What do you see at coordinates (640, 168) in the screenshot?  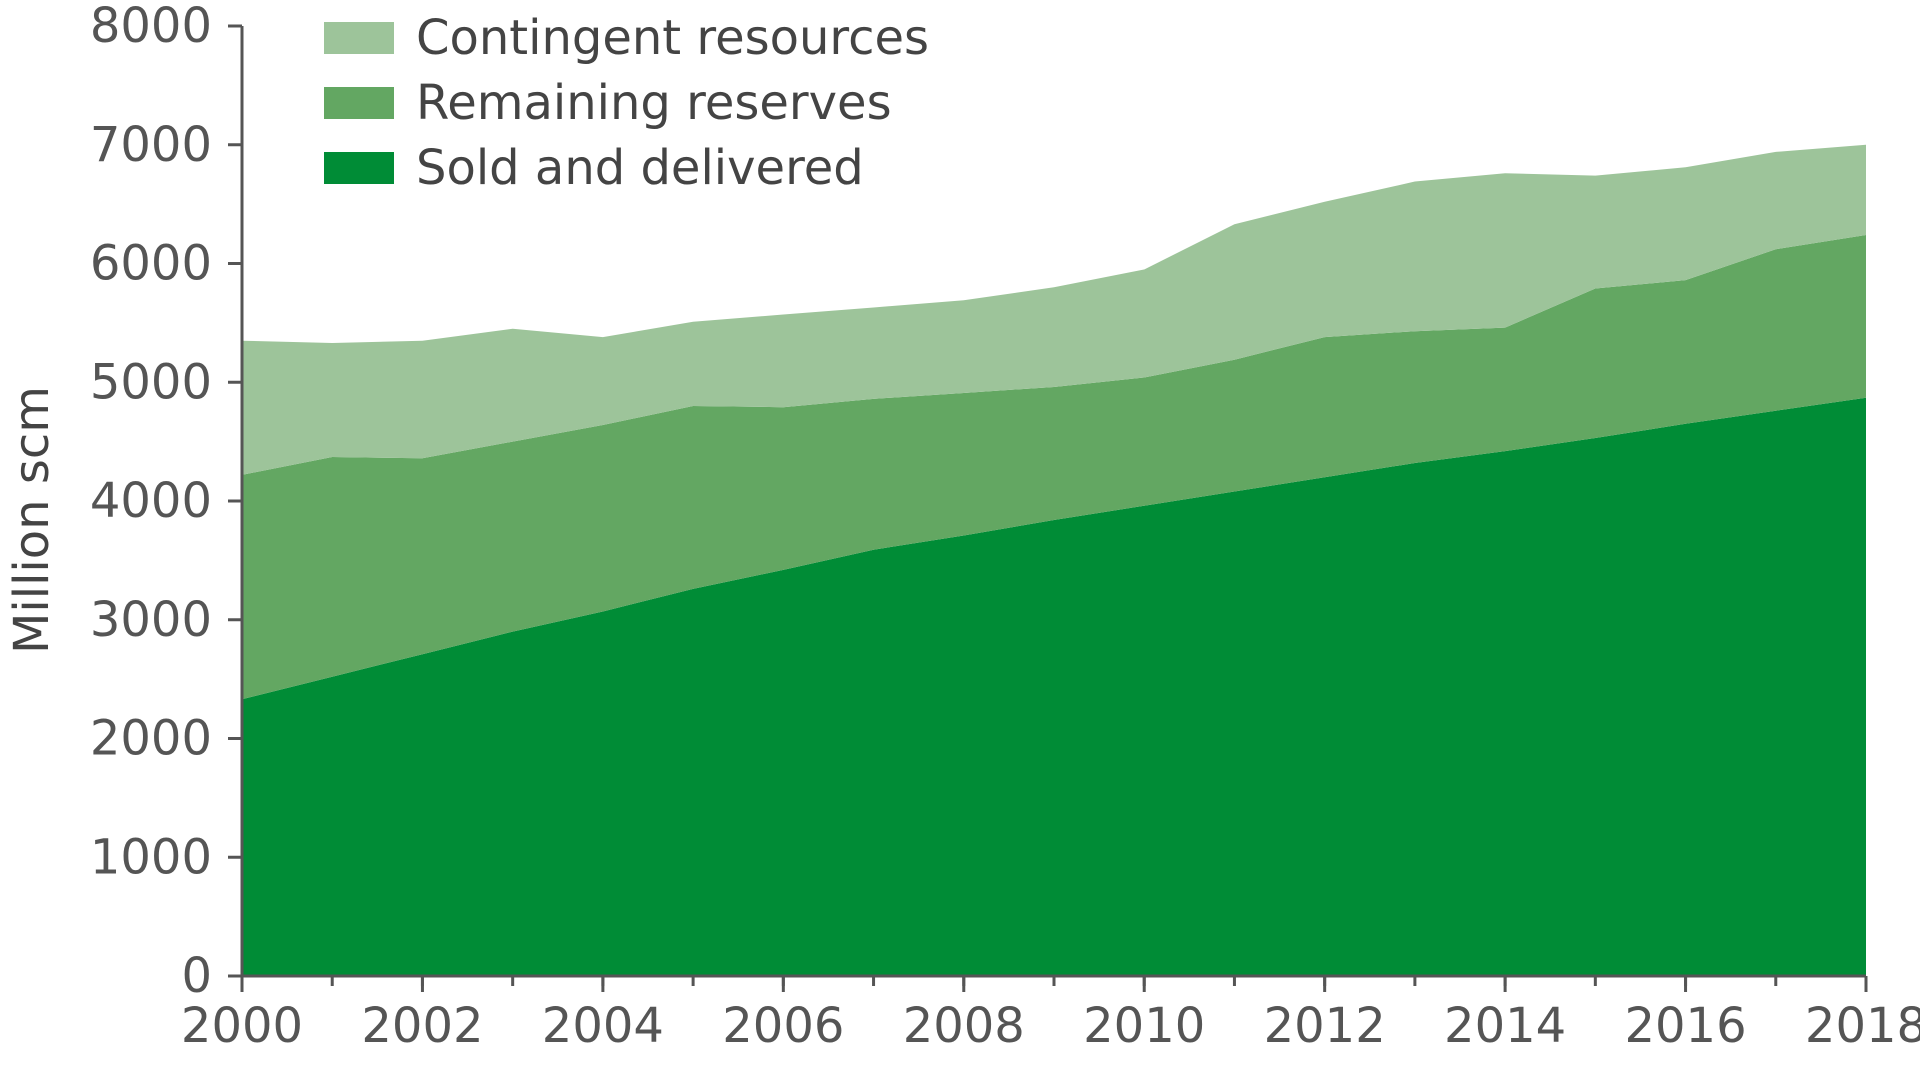 I see `legend-label-sold-and-delivered: Sold and delivered` at bounding box center [640, 168].